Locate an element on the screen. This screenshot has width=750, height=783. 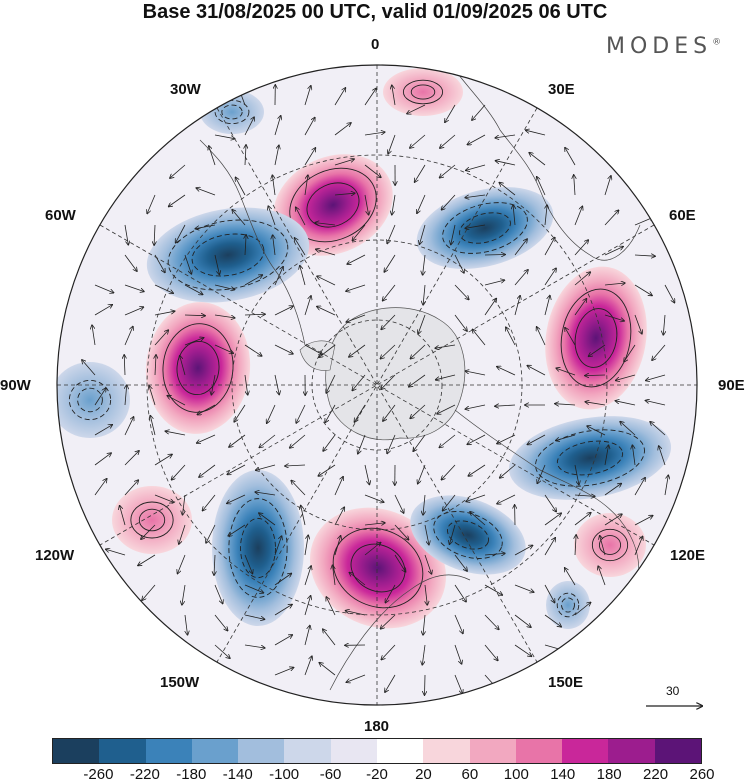
positive-anomaly is located at coordinates (610, 545).